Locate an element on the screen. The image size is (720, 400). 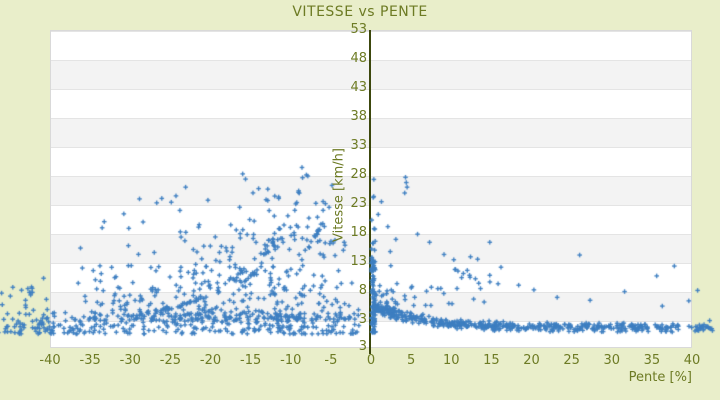
y-tick-label: 43 is located at coordinates (358, 87).